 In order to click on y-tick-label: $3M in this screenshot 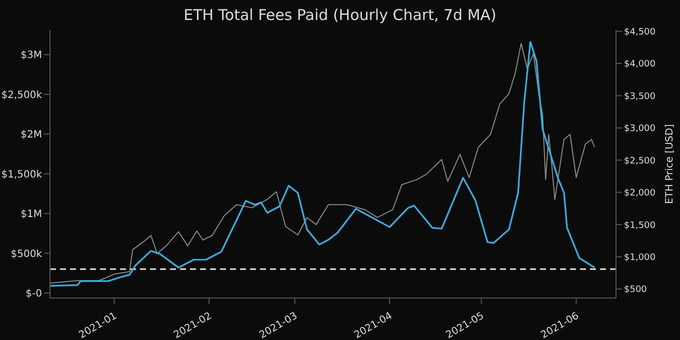, I will do `click(31, 56)`.